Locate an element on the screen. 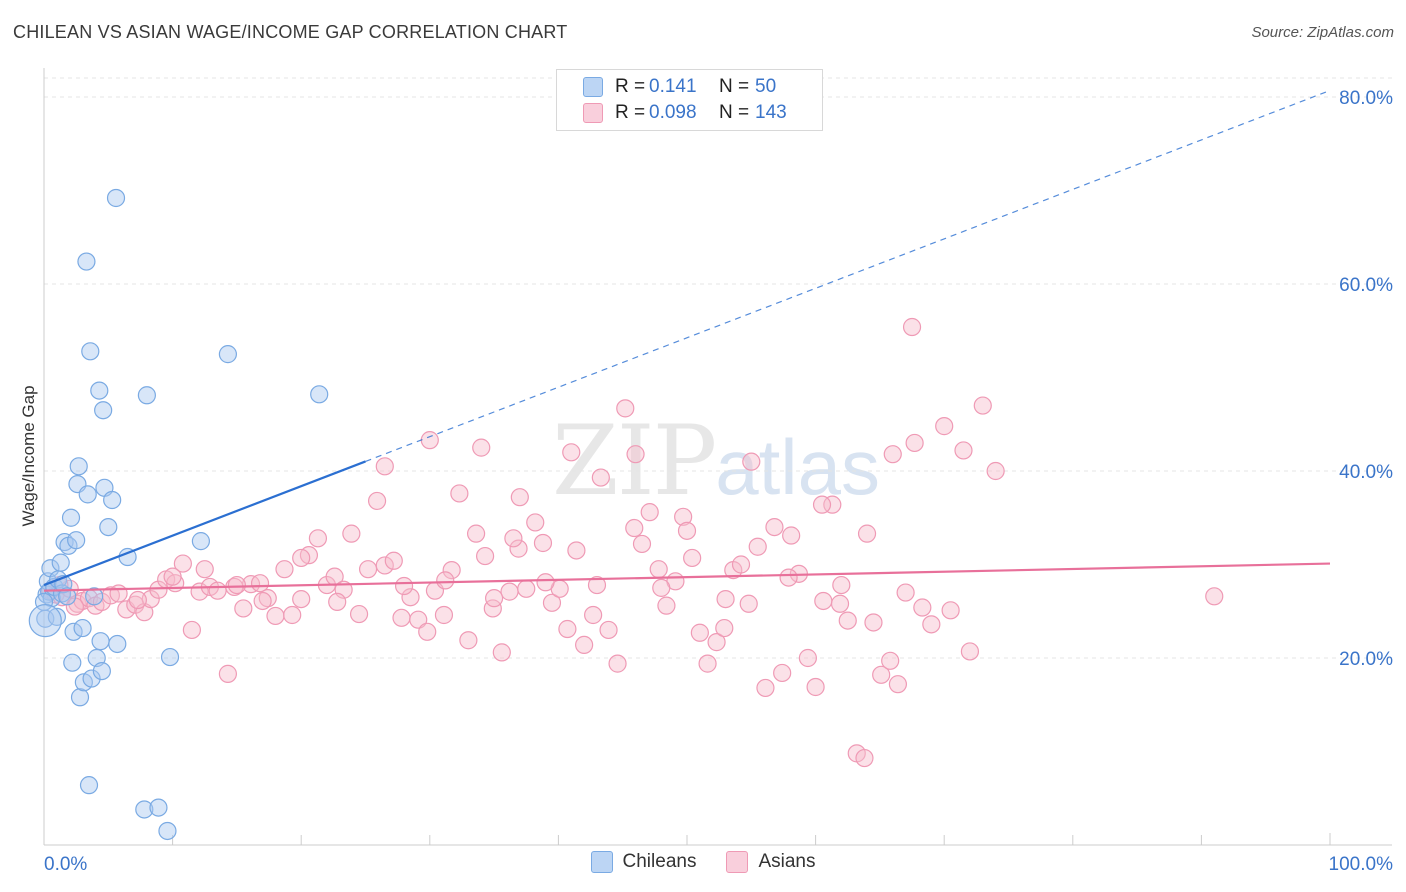  legend-r-label: R = is located at coordinates (630, 112).